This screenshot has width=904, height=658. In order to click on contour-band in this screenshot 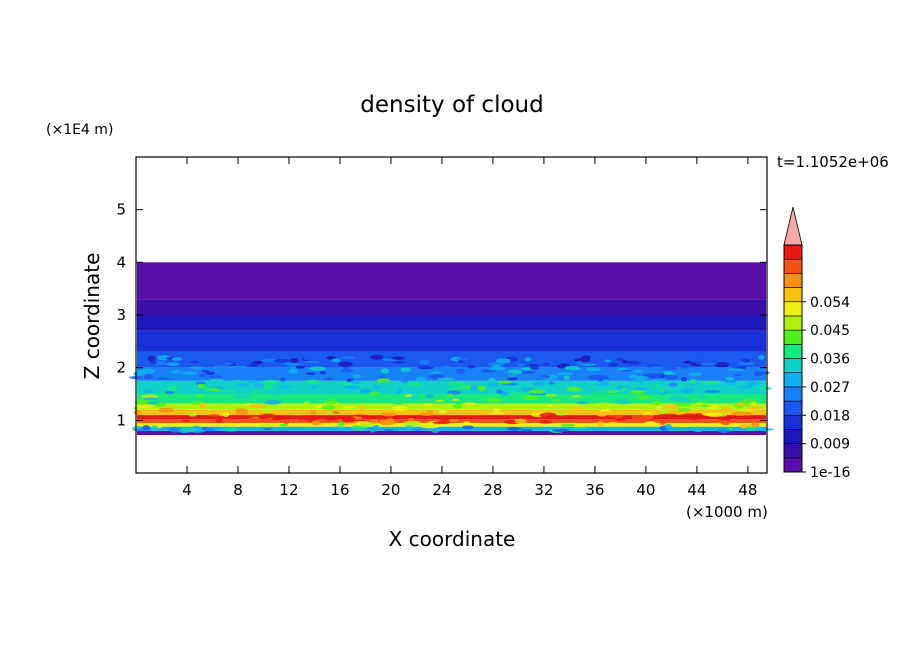, I will do `click(451, 412)`.